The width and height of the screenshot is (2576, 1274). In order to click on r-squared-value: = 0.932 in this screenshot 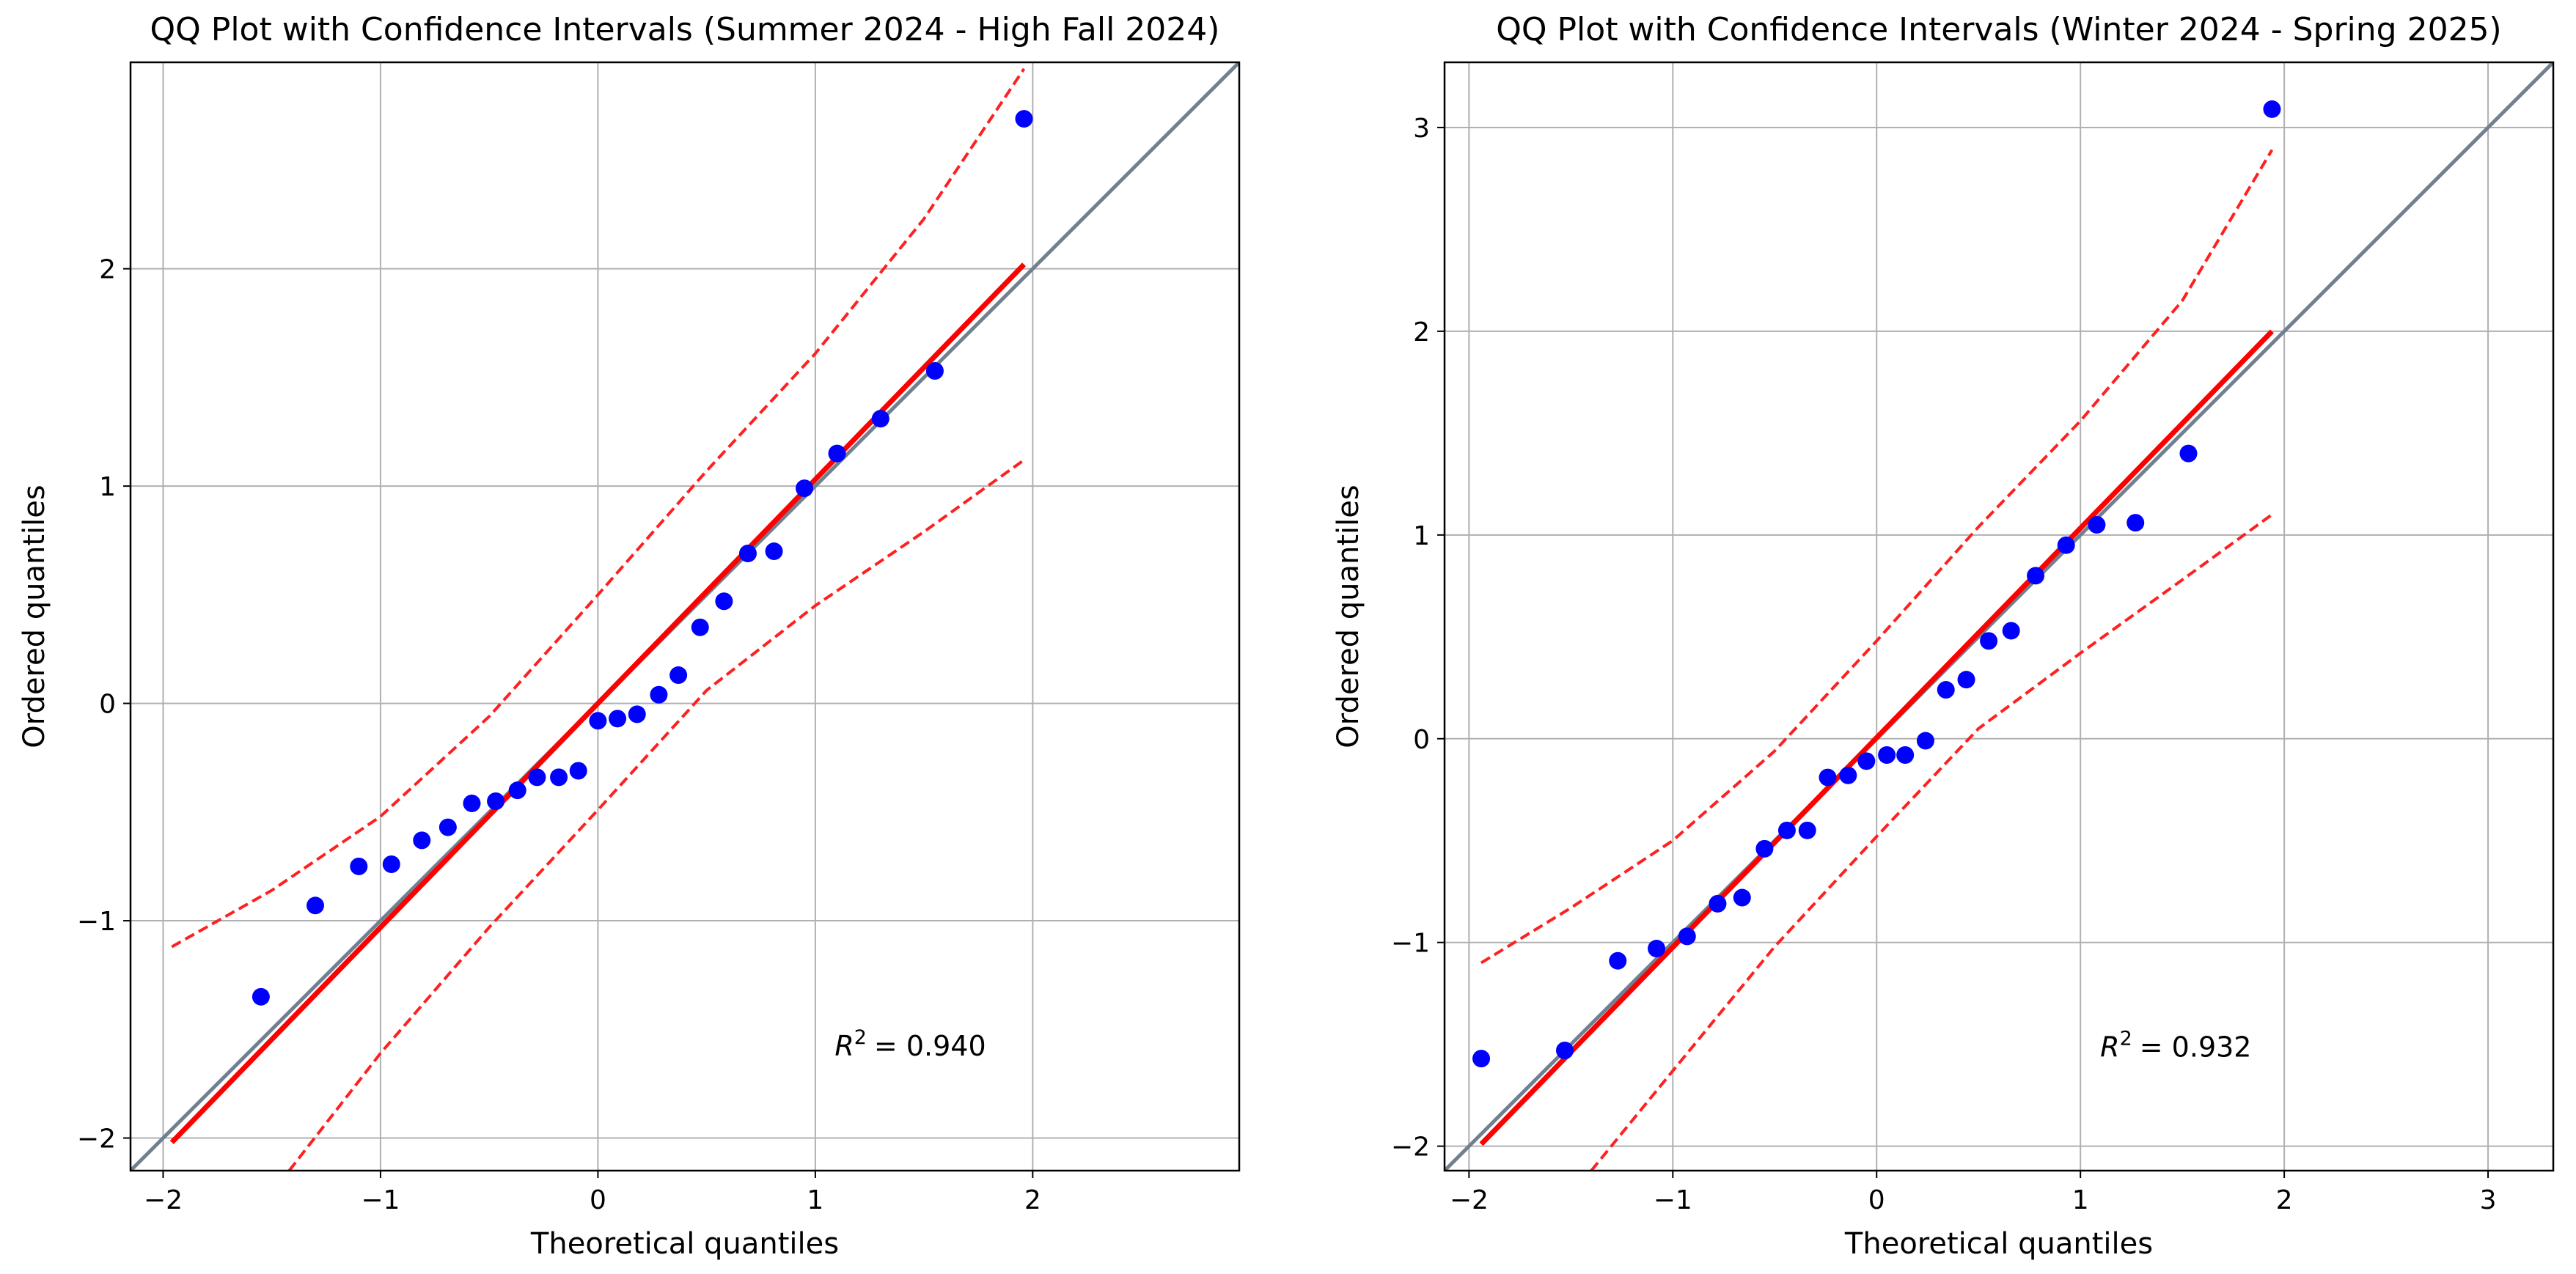, I will do `click(2196, 1047)`.